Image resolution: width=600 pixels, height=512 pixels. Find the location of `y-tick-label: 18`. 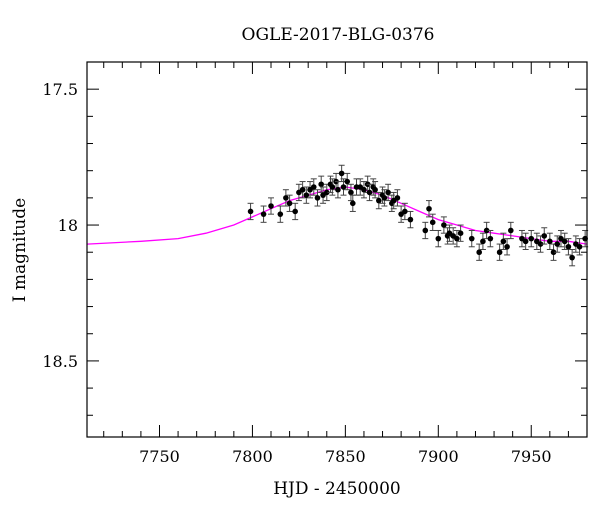

y-tick-label: 18 is located at coordinates (68, 225).